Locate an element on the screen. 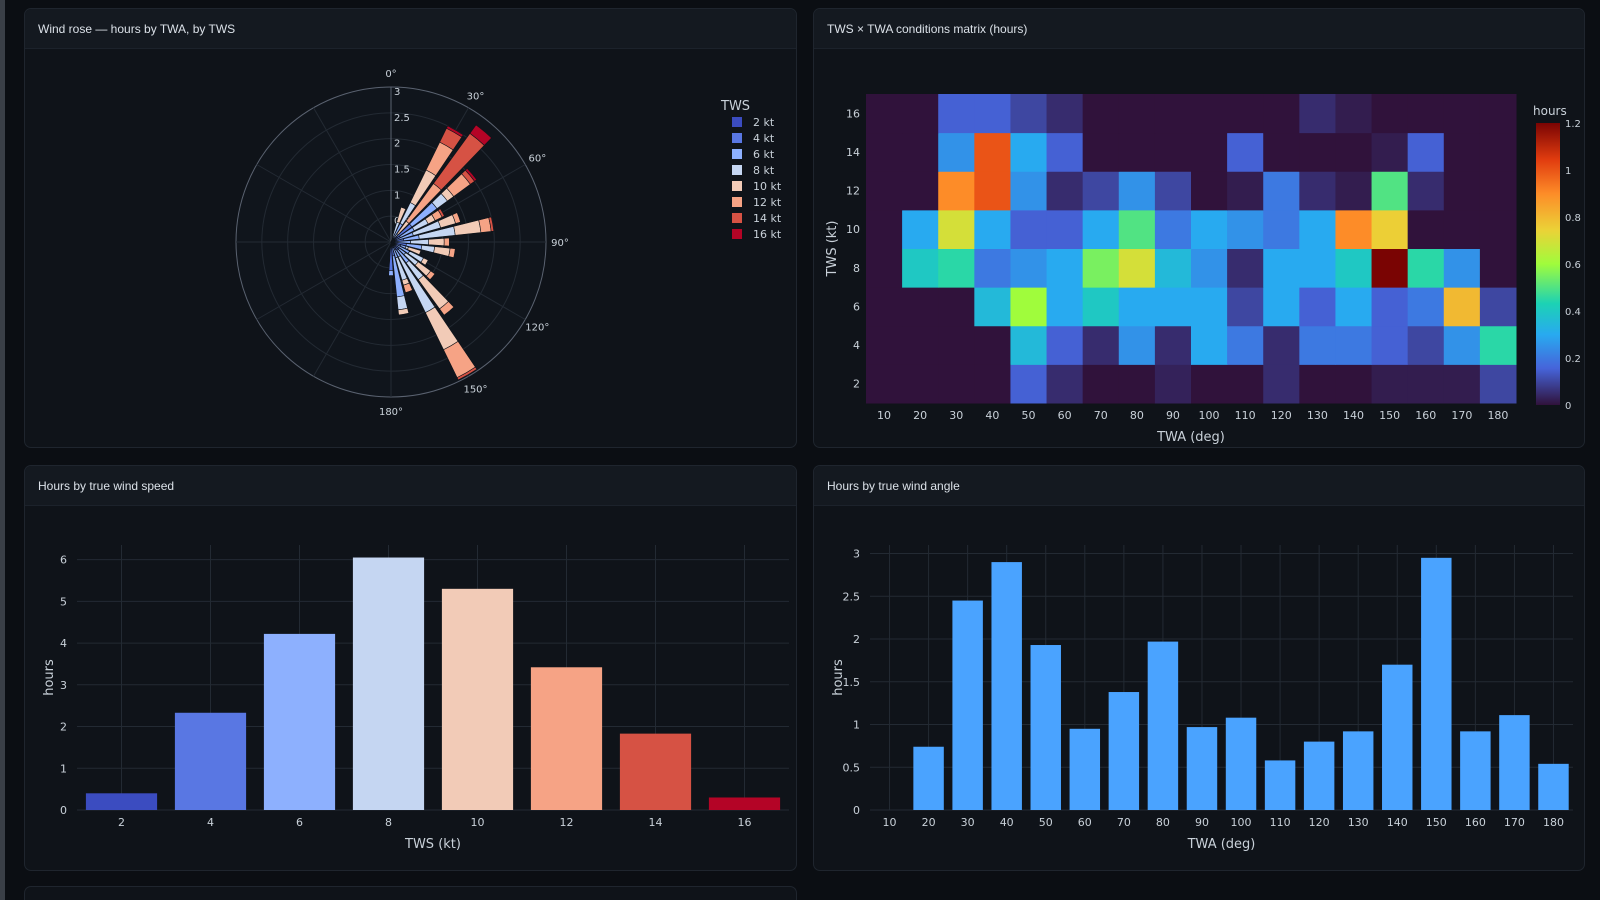 Image resolution: width=1600 pixels, height=900 pixels. tws-panel-title: Hours by true wind speed is located at coordinates (410, 486).